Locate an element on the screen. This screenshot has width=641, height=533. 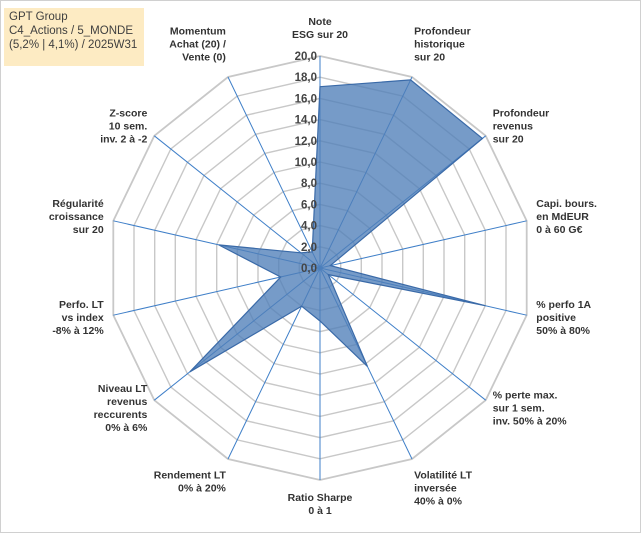
axis-label: Momentum Achat (20) / Vente (0) is located at coordinates (197, 44).